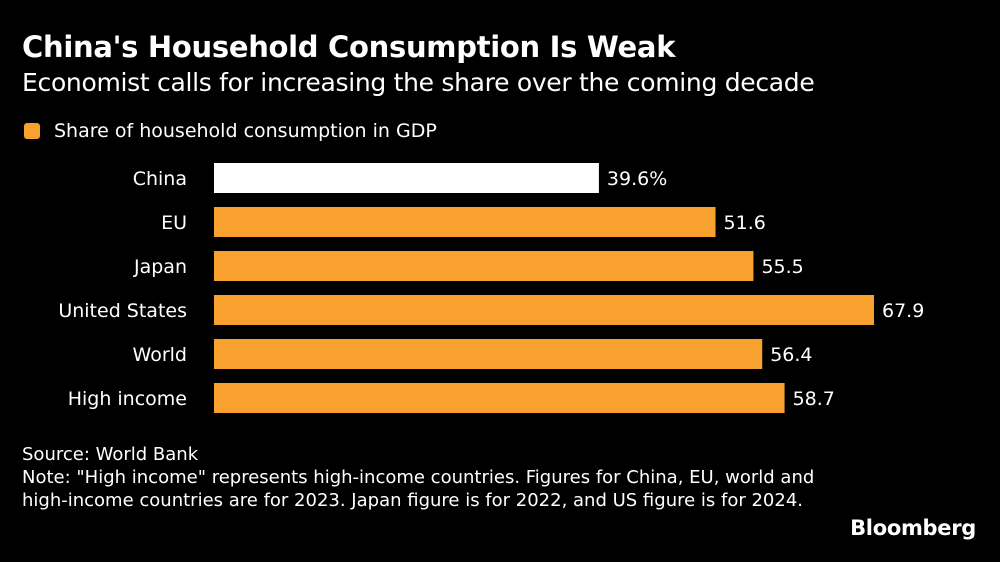 The image size is (1000, 562). I want to click on category-label: China, so click(160, 179).